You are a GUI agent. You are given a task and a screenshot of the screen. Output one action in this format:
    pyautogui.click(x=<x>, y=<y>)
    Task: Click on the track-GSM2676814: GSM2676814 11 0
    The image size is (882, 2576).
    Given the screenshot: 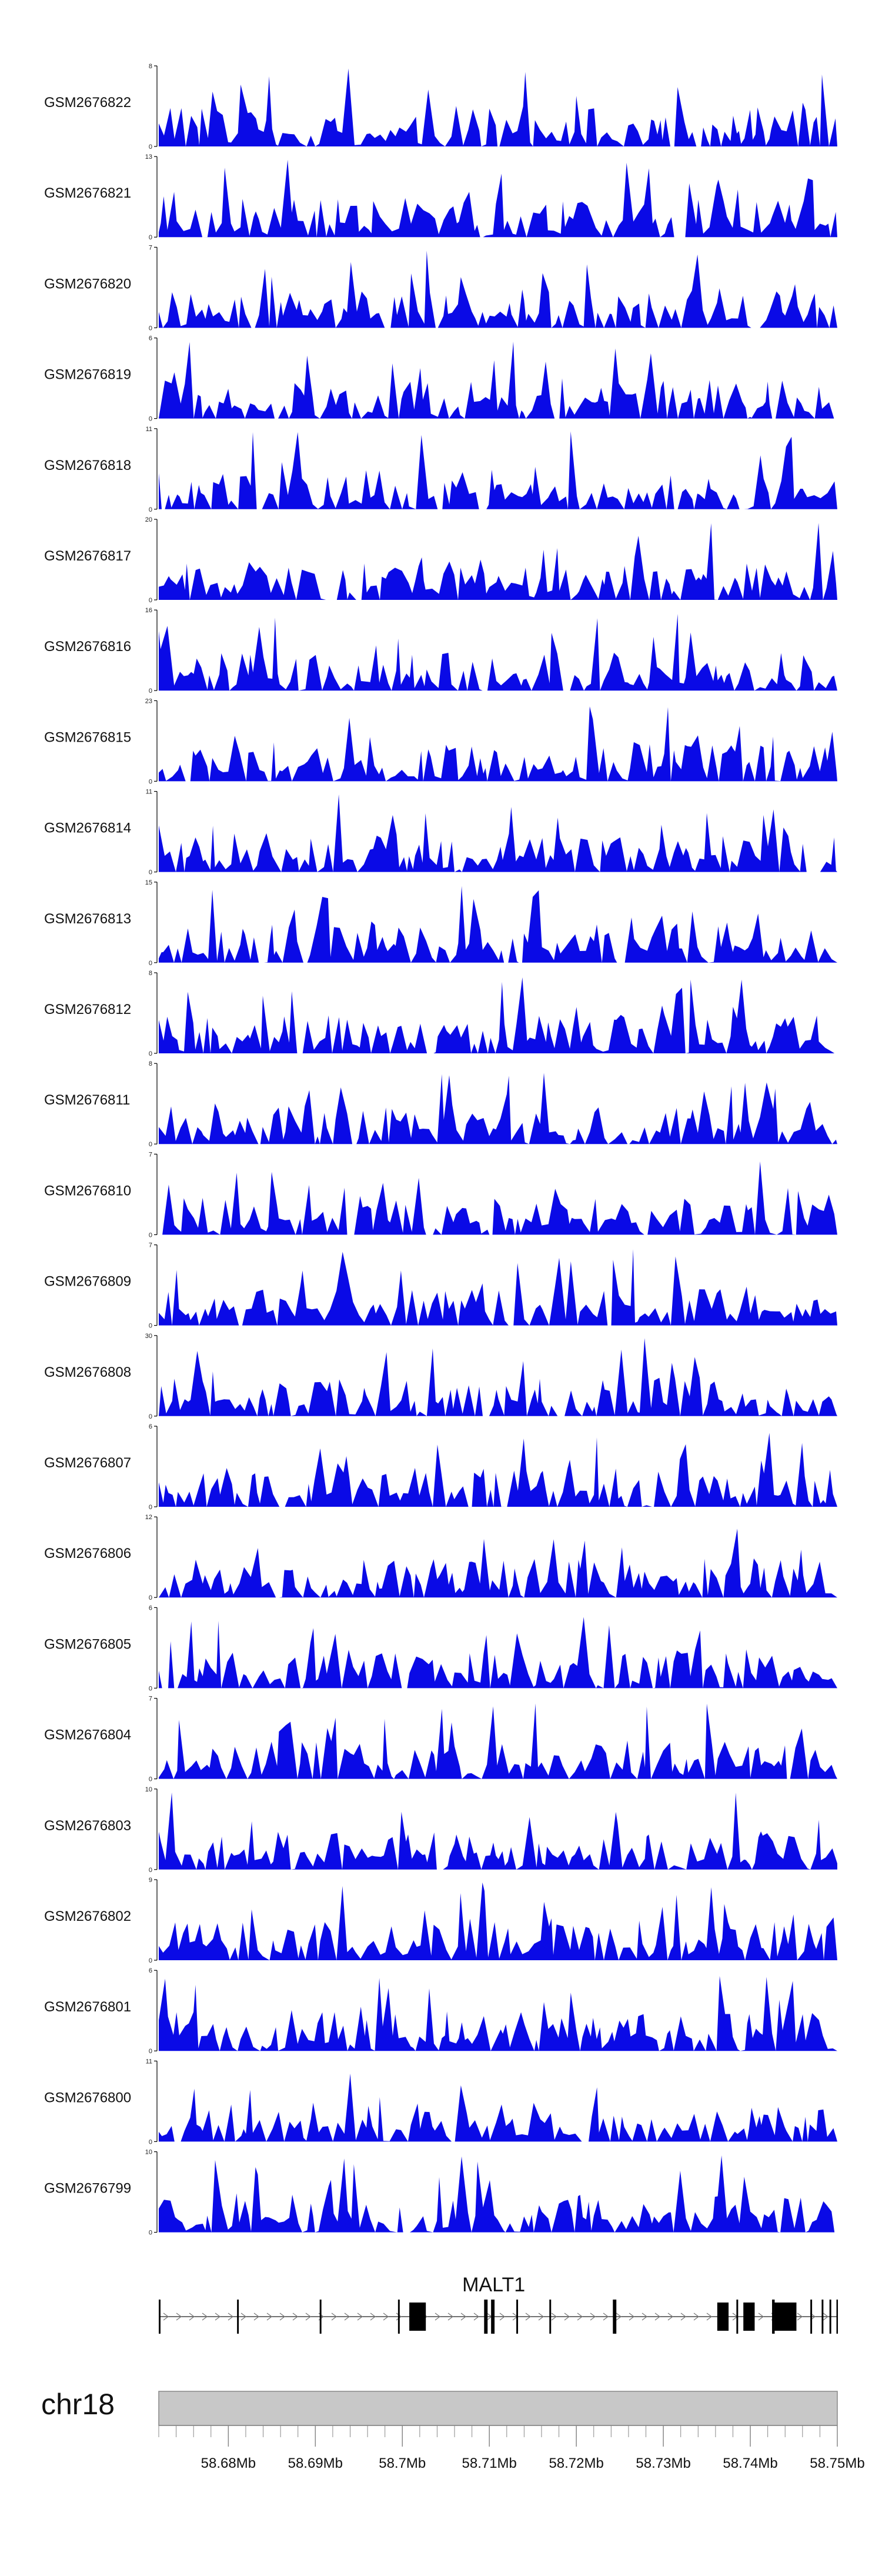 What is the action you would take?
    pyautogui.click(x=440, y=832)
    